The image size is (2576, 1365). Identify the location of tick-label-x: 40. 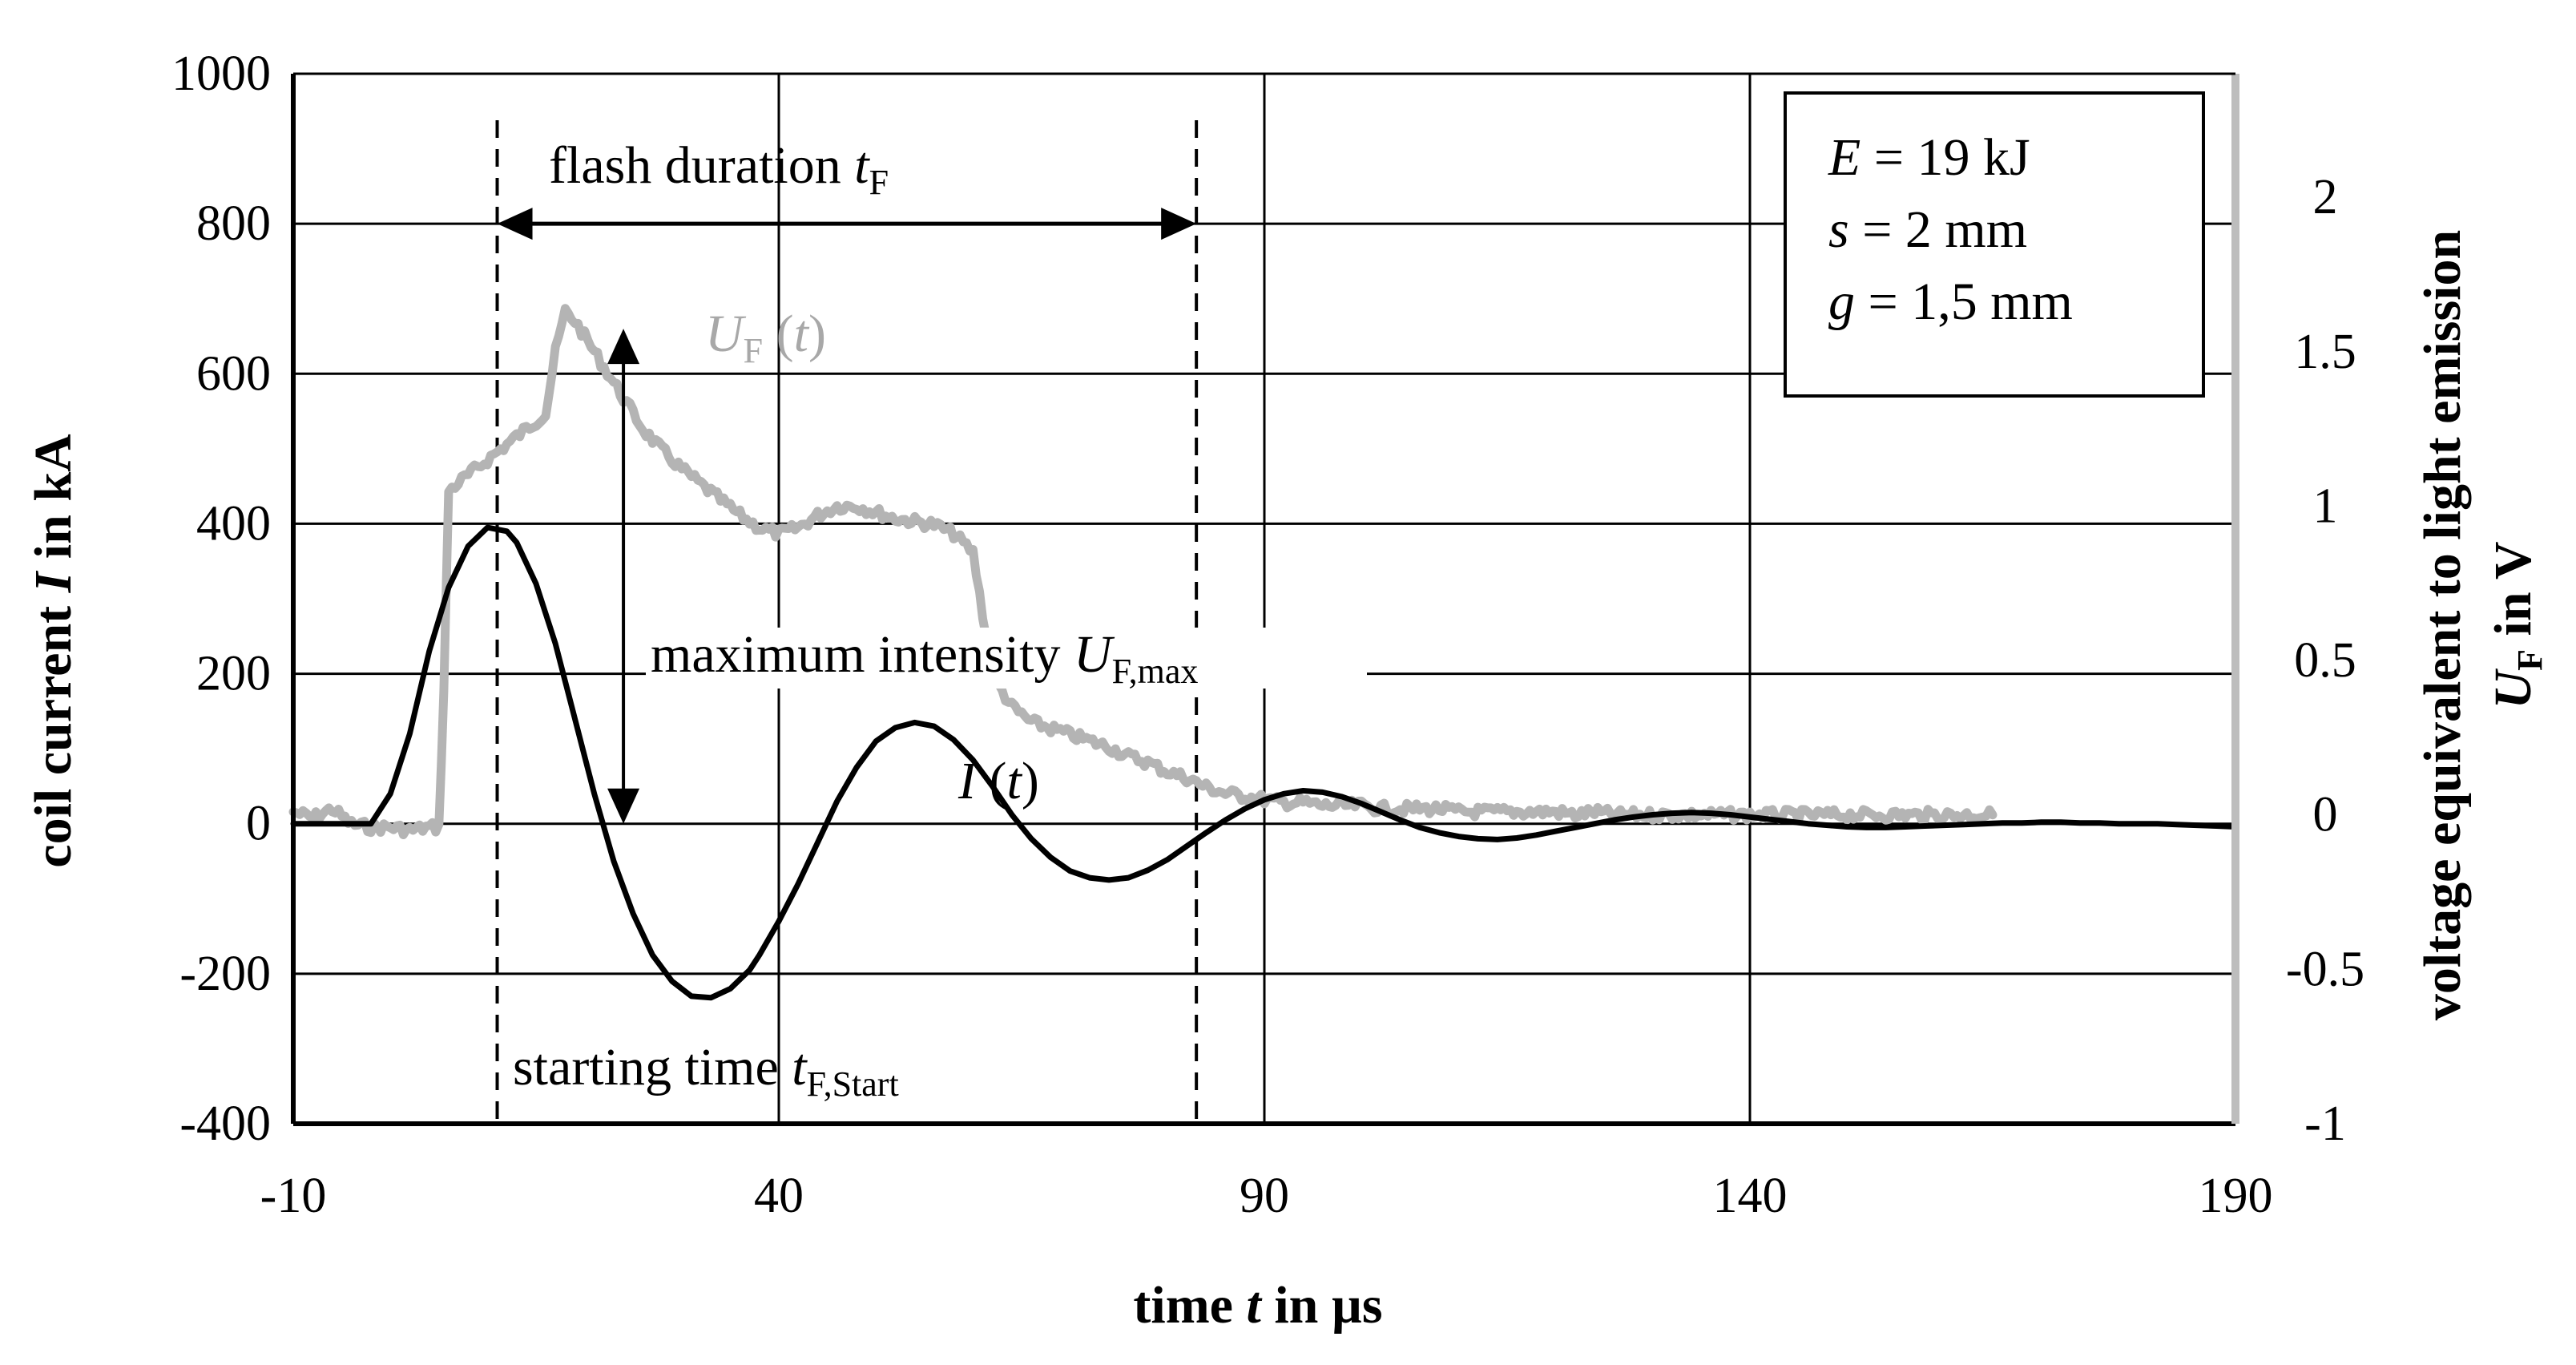
(779, 1196).